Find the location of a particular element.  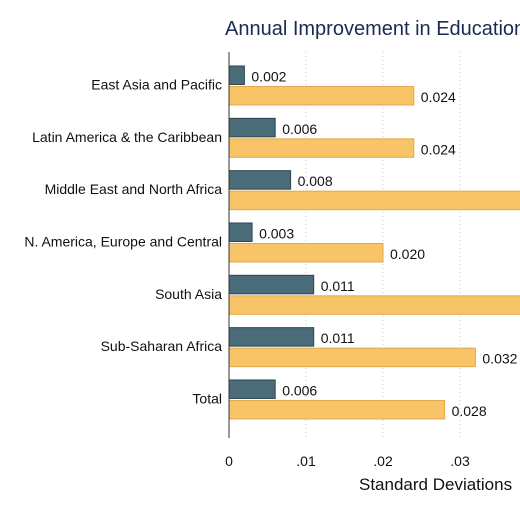

category-label: Middle East and North Africa is located at coordinates (134, 189).